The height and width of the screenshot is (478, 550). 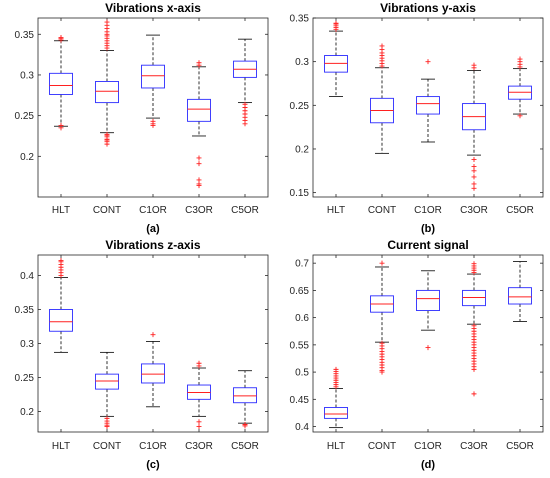 What do you see at coordinates (300, 345) in the screenshot?
I see `y-tick-label: 0.55` at bounding box center [300, 345].